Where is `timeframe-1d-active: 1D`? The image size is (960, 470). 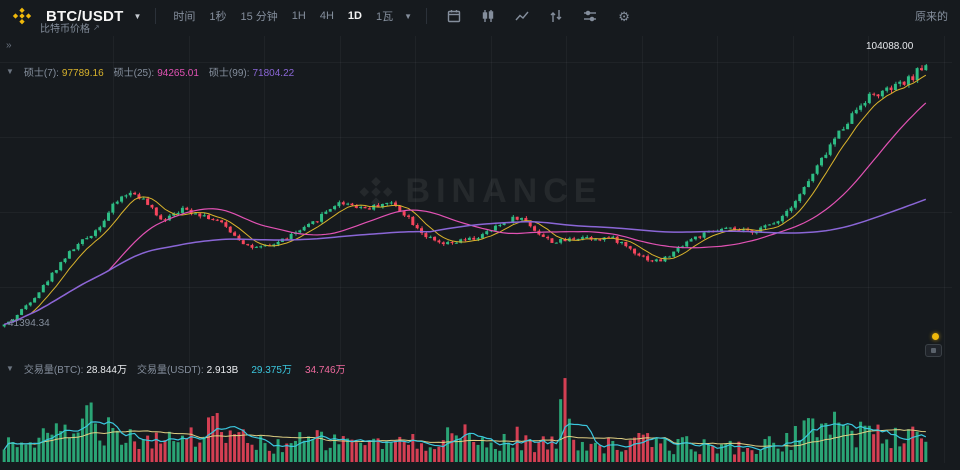 timeframe-1d-active: 1D is located at coordinates (354, 16).